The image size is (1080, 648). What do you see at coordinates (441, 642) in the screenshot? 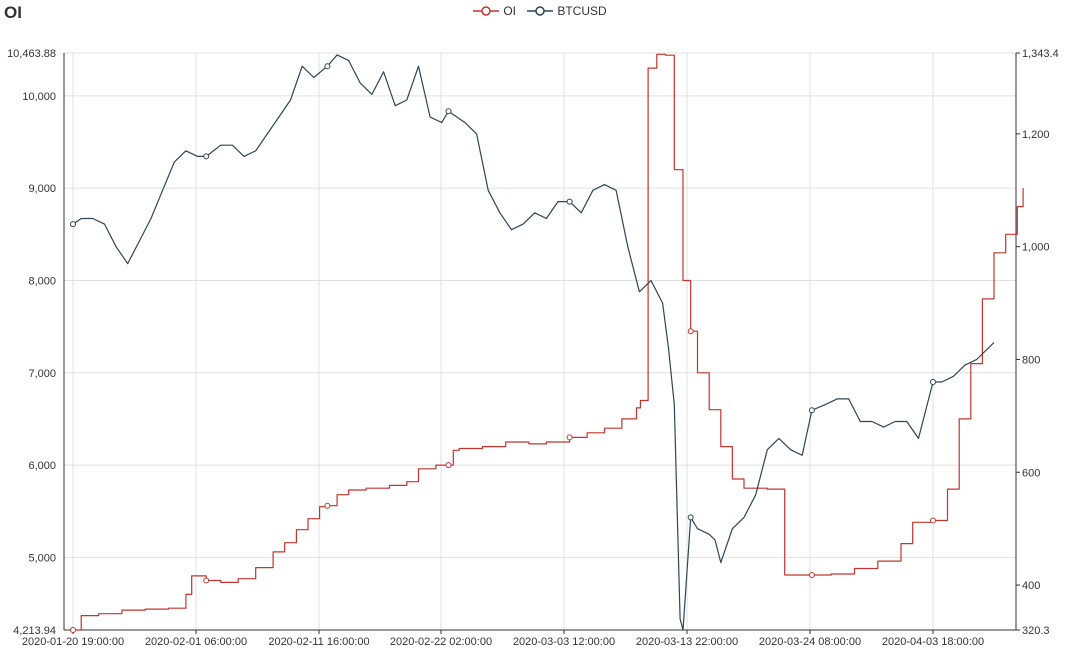
I see `x-tick-label: 2020-02-22 02:00:00` at bounding box center [441, 642].